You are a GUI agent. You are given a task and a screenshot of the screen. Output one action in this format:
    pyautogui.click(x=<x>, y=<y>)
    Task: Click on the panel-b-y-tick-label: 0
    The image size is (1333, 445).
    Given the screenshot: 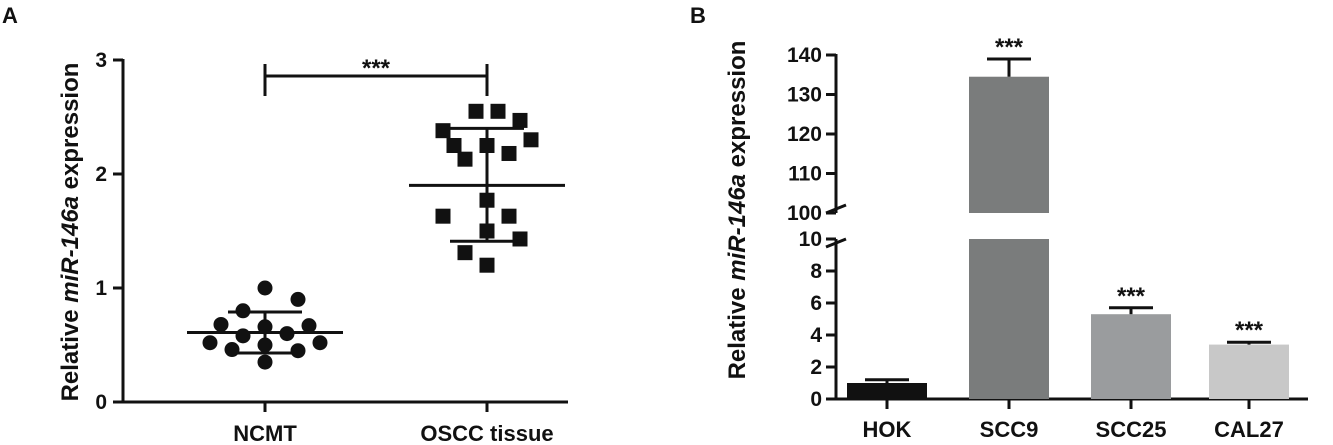 What is the action you would take?
    pyautogui.click(x=816, y=399)
    